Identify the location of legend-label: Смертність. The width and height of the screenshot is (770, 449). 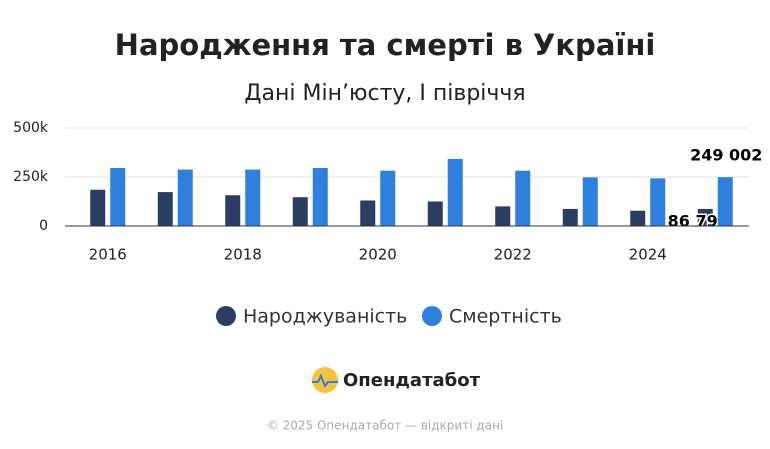
(505, 317).